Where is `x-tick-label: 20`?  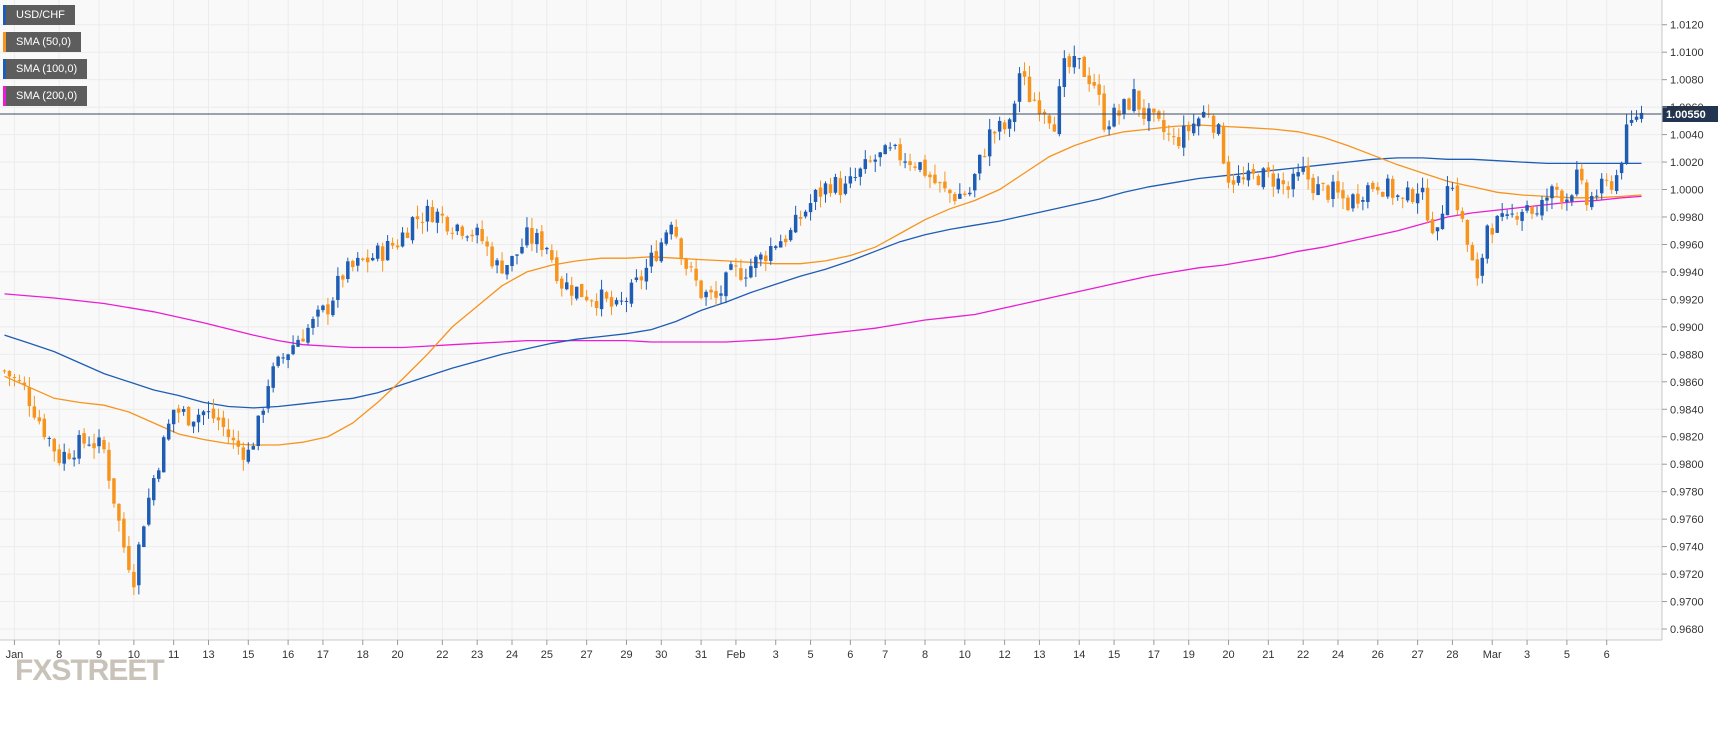
x-tick-label: 20 is located at coordinates (1228, 655).